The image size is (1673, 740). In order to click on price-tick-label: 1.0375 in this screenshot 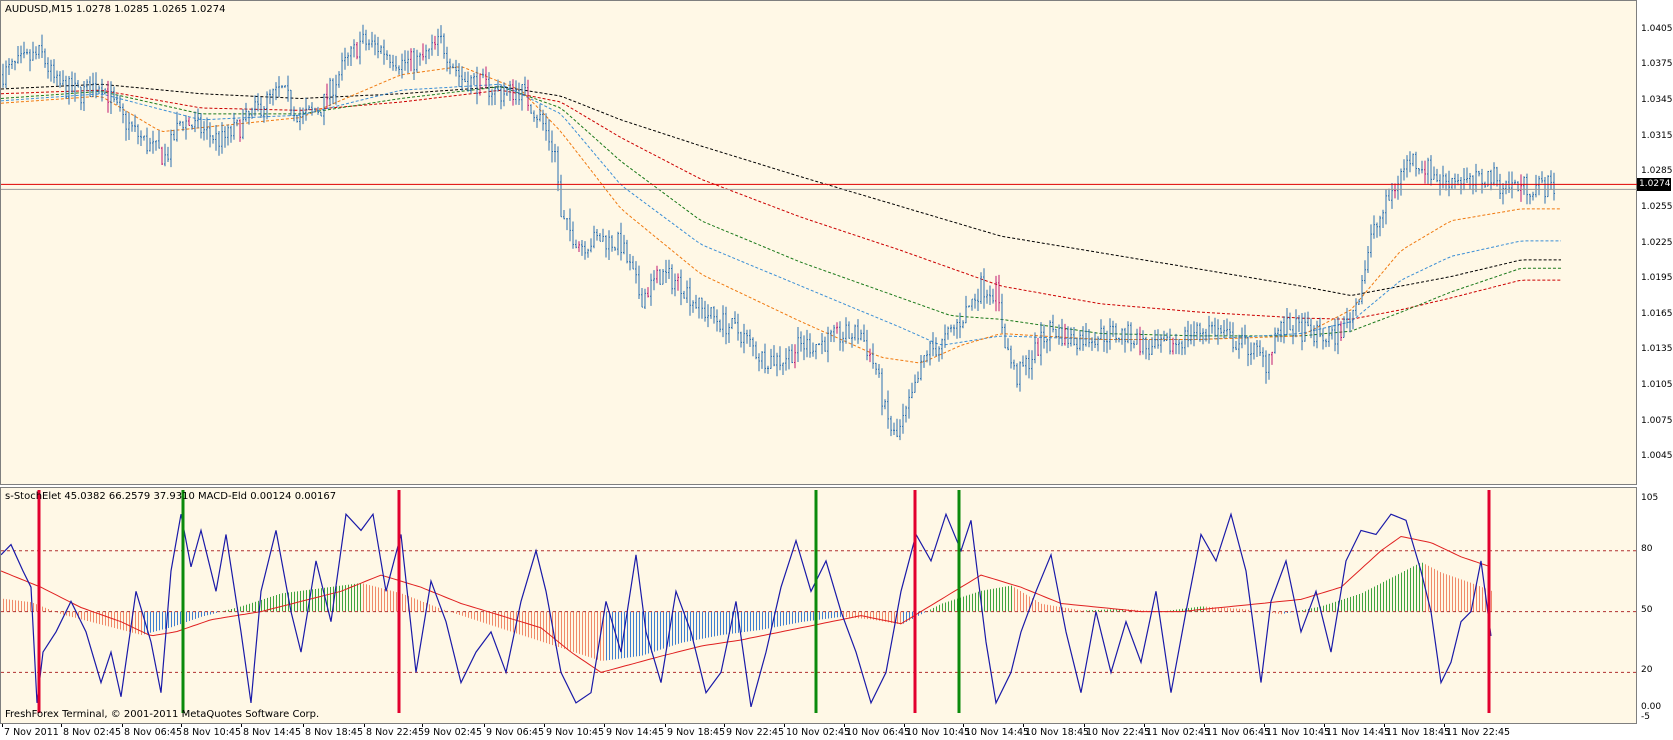, I will do `click(1657, 64)`.